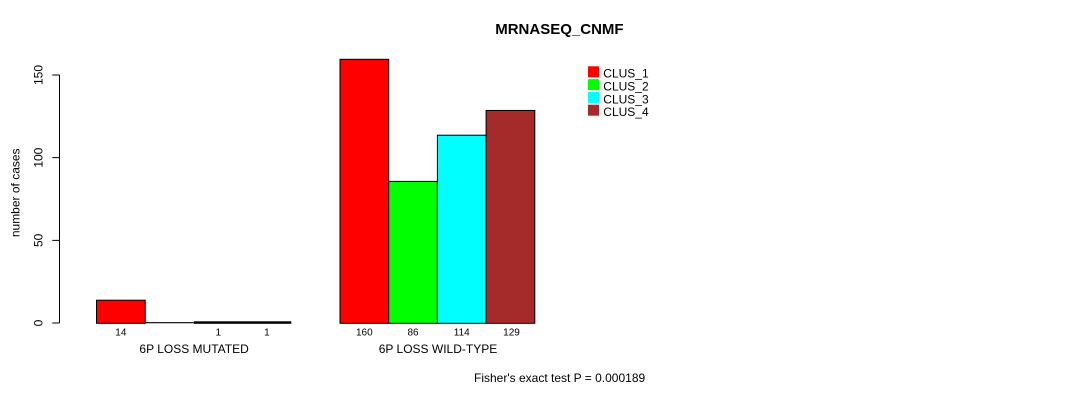  Describe the element at coordinates (413, 333) in the screenshot. I see `svg-text: 86` at that location.